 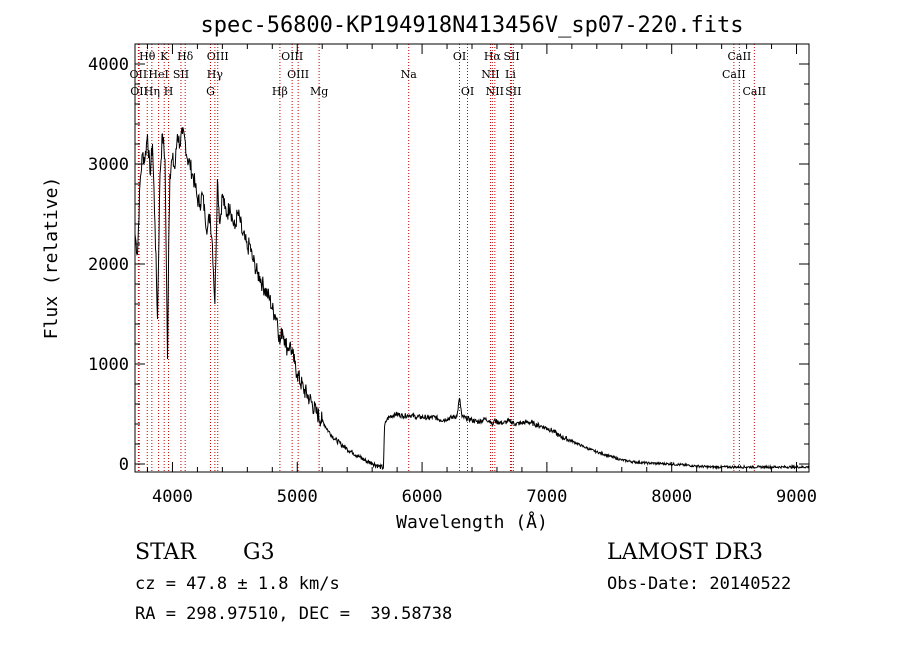 What do you see at coordinates (319, 91) in the screenshot?
I see `marker-label-mg: Mg` at bounding box center [319, 91].